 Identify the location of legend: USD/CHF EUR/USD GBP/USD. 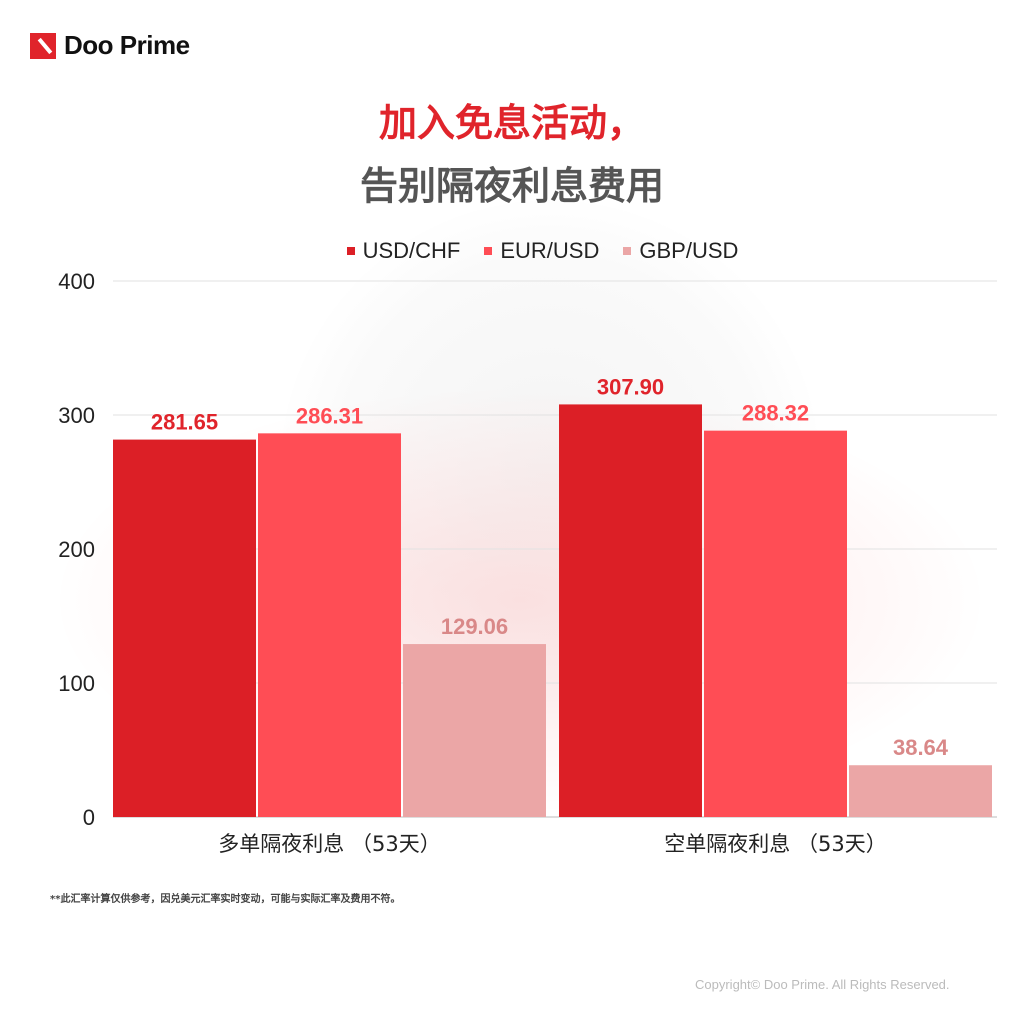
(512, 251).